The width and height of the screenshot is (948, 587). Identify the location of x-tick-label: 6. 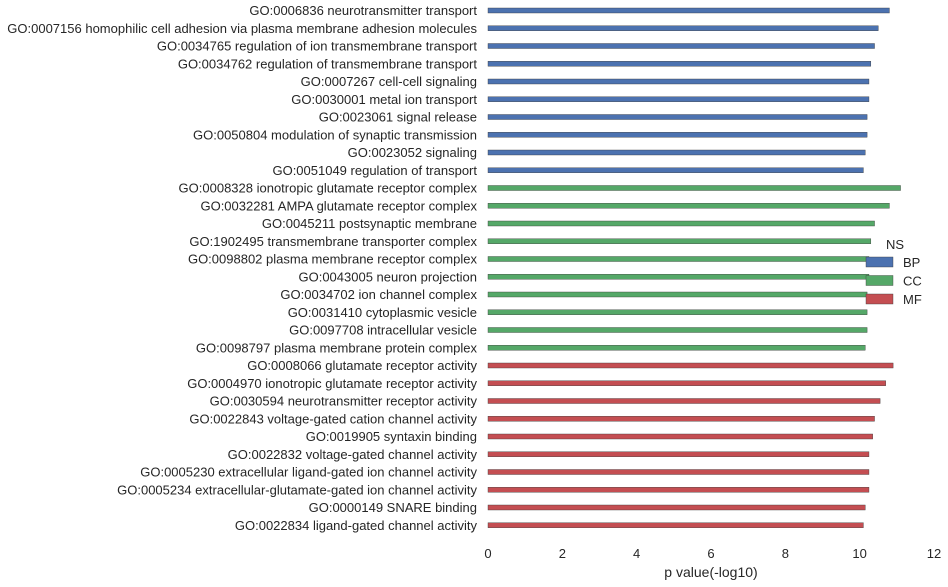
(710, 553).